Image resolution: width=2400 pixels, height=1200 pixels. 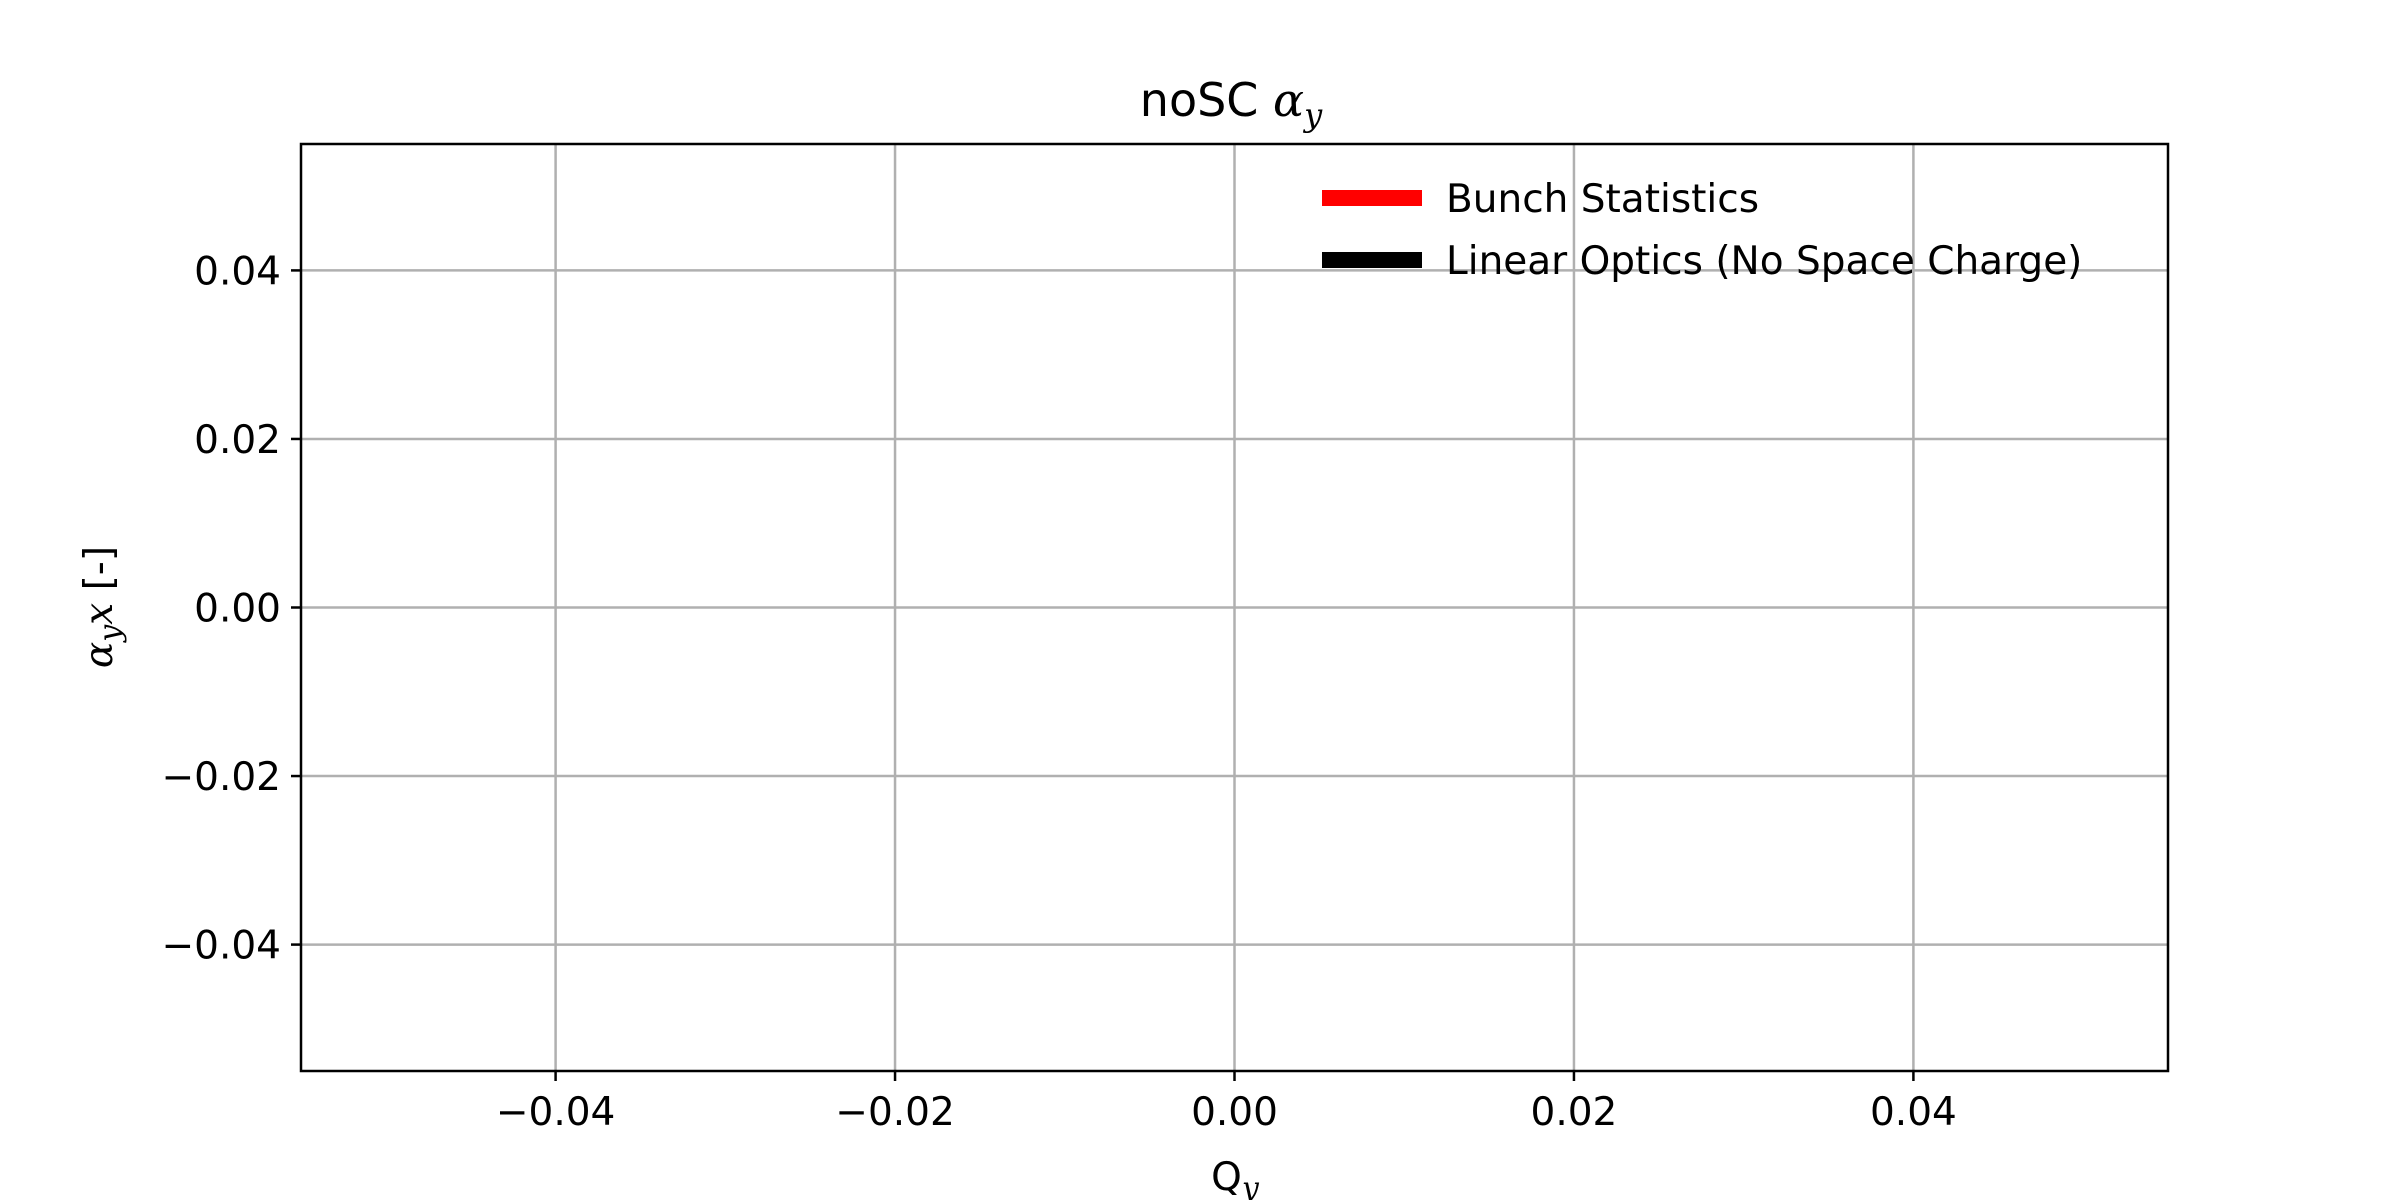 I want to click on y-tick-label: 0.02, so click(x=237, y=440).